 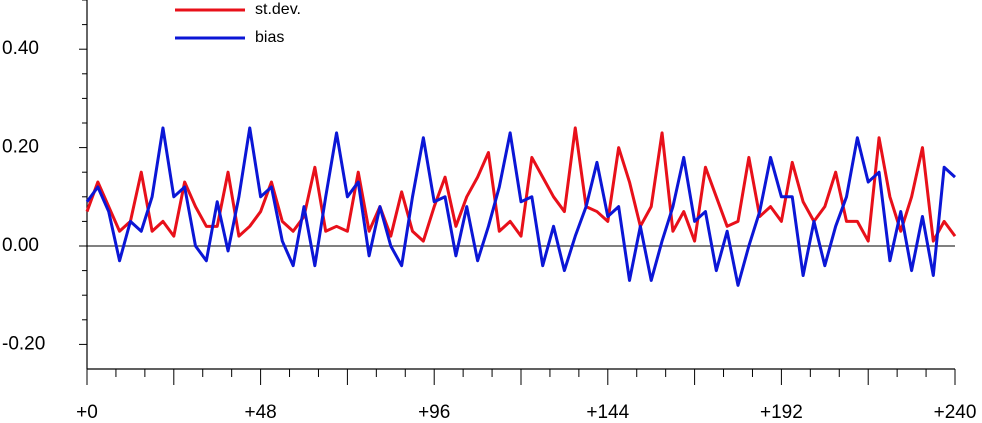 I want to click on x-tick-label: +192, so click(x=781, y=412).